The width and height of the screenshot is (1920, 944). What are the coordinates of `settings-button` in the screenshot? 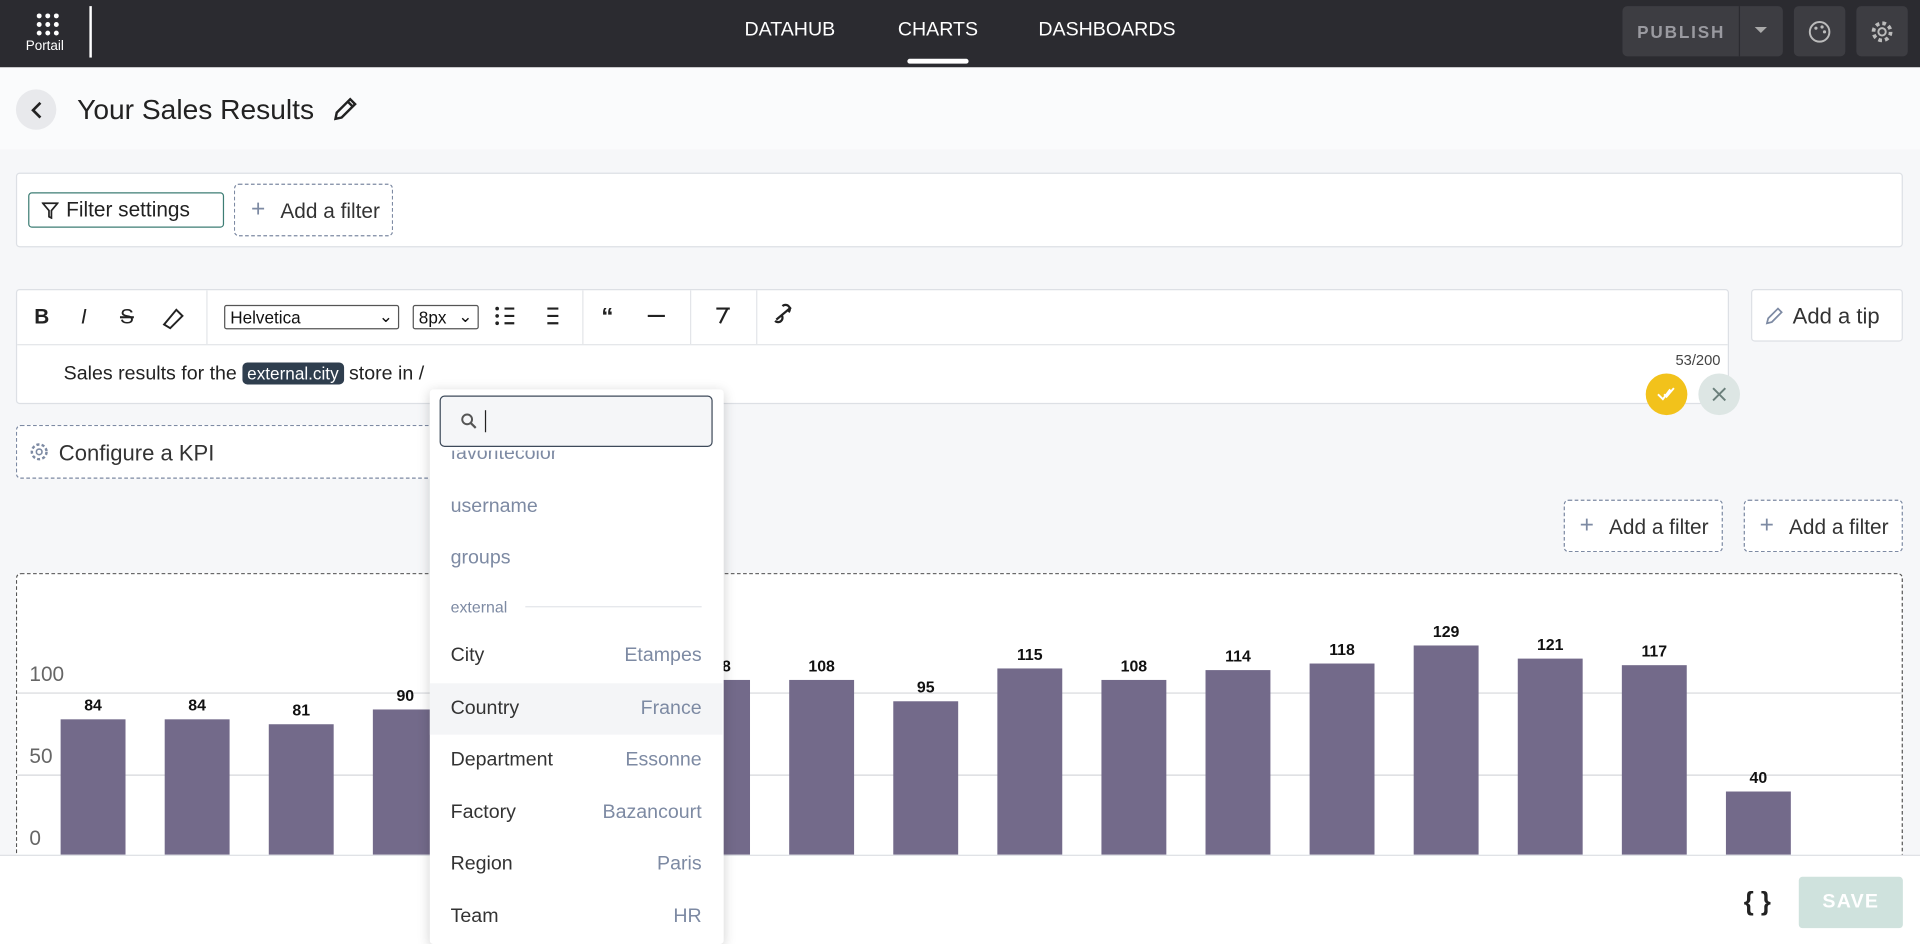 It's located at (1882, 31).